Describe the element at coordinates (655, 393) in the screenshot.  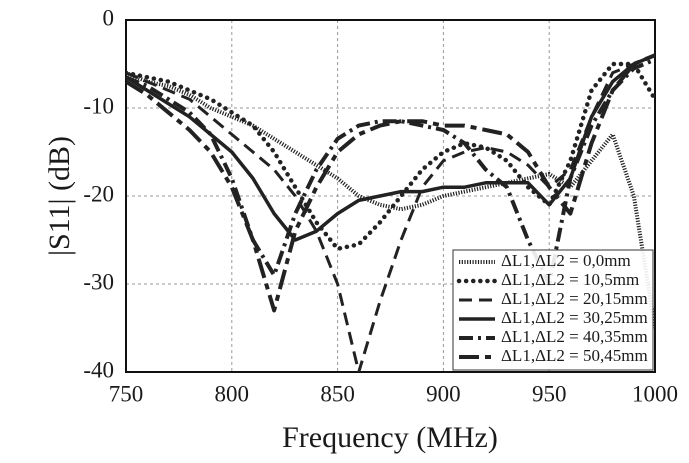
I see `x-tick-label: 1000` at that location.